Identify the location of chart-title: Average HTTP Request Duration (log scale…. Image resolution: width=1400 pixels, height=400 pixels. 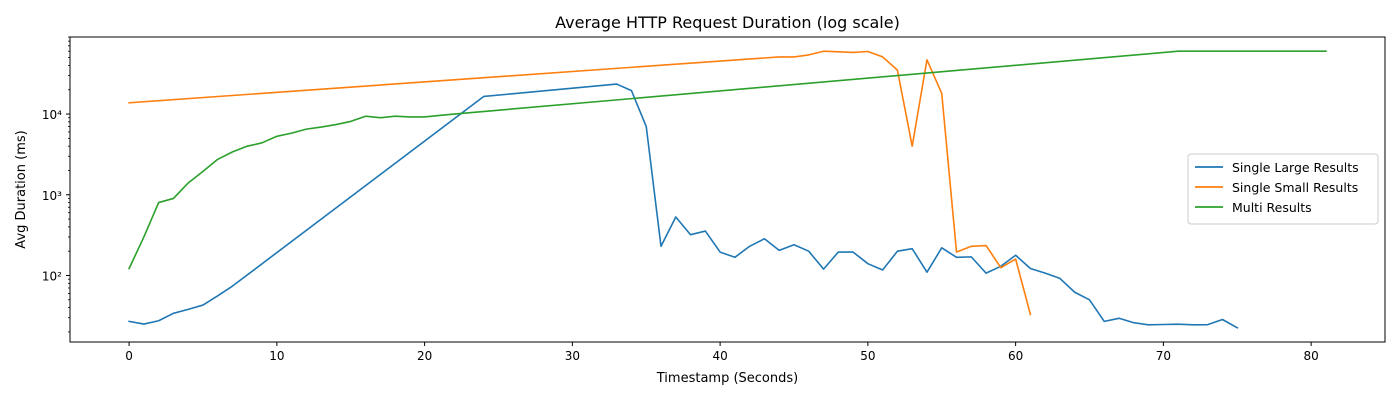
(727, 22).